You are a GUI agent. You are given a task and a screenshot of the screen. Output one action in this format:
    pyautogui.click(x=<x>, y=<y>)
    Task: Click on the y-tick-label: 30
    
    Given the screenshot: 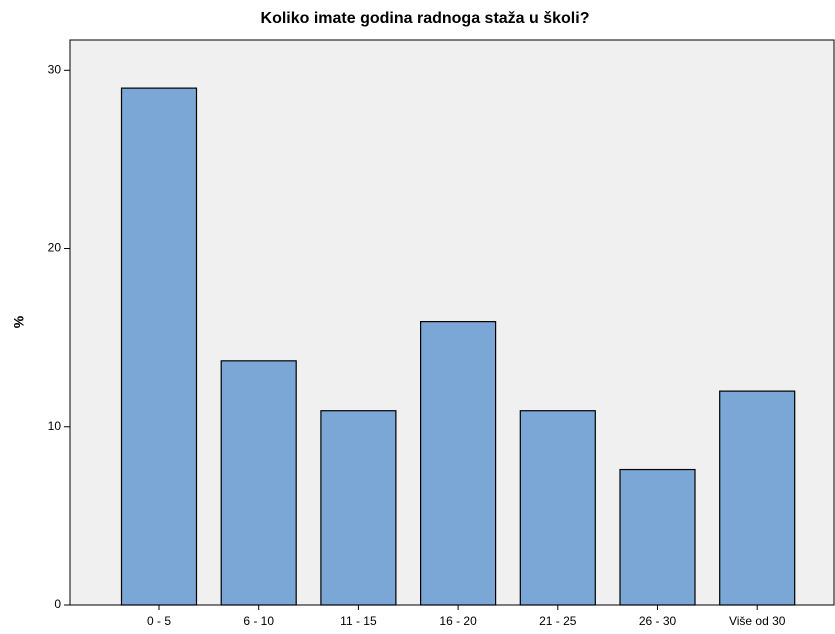 What is the action you would take?
    pyautogui.click(x=55, y=69)
    